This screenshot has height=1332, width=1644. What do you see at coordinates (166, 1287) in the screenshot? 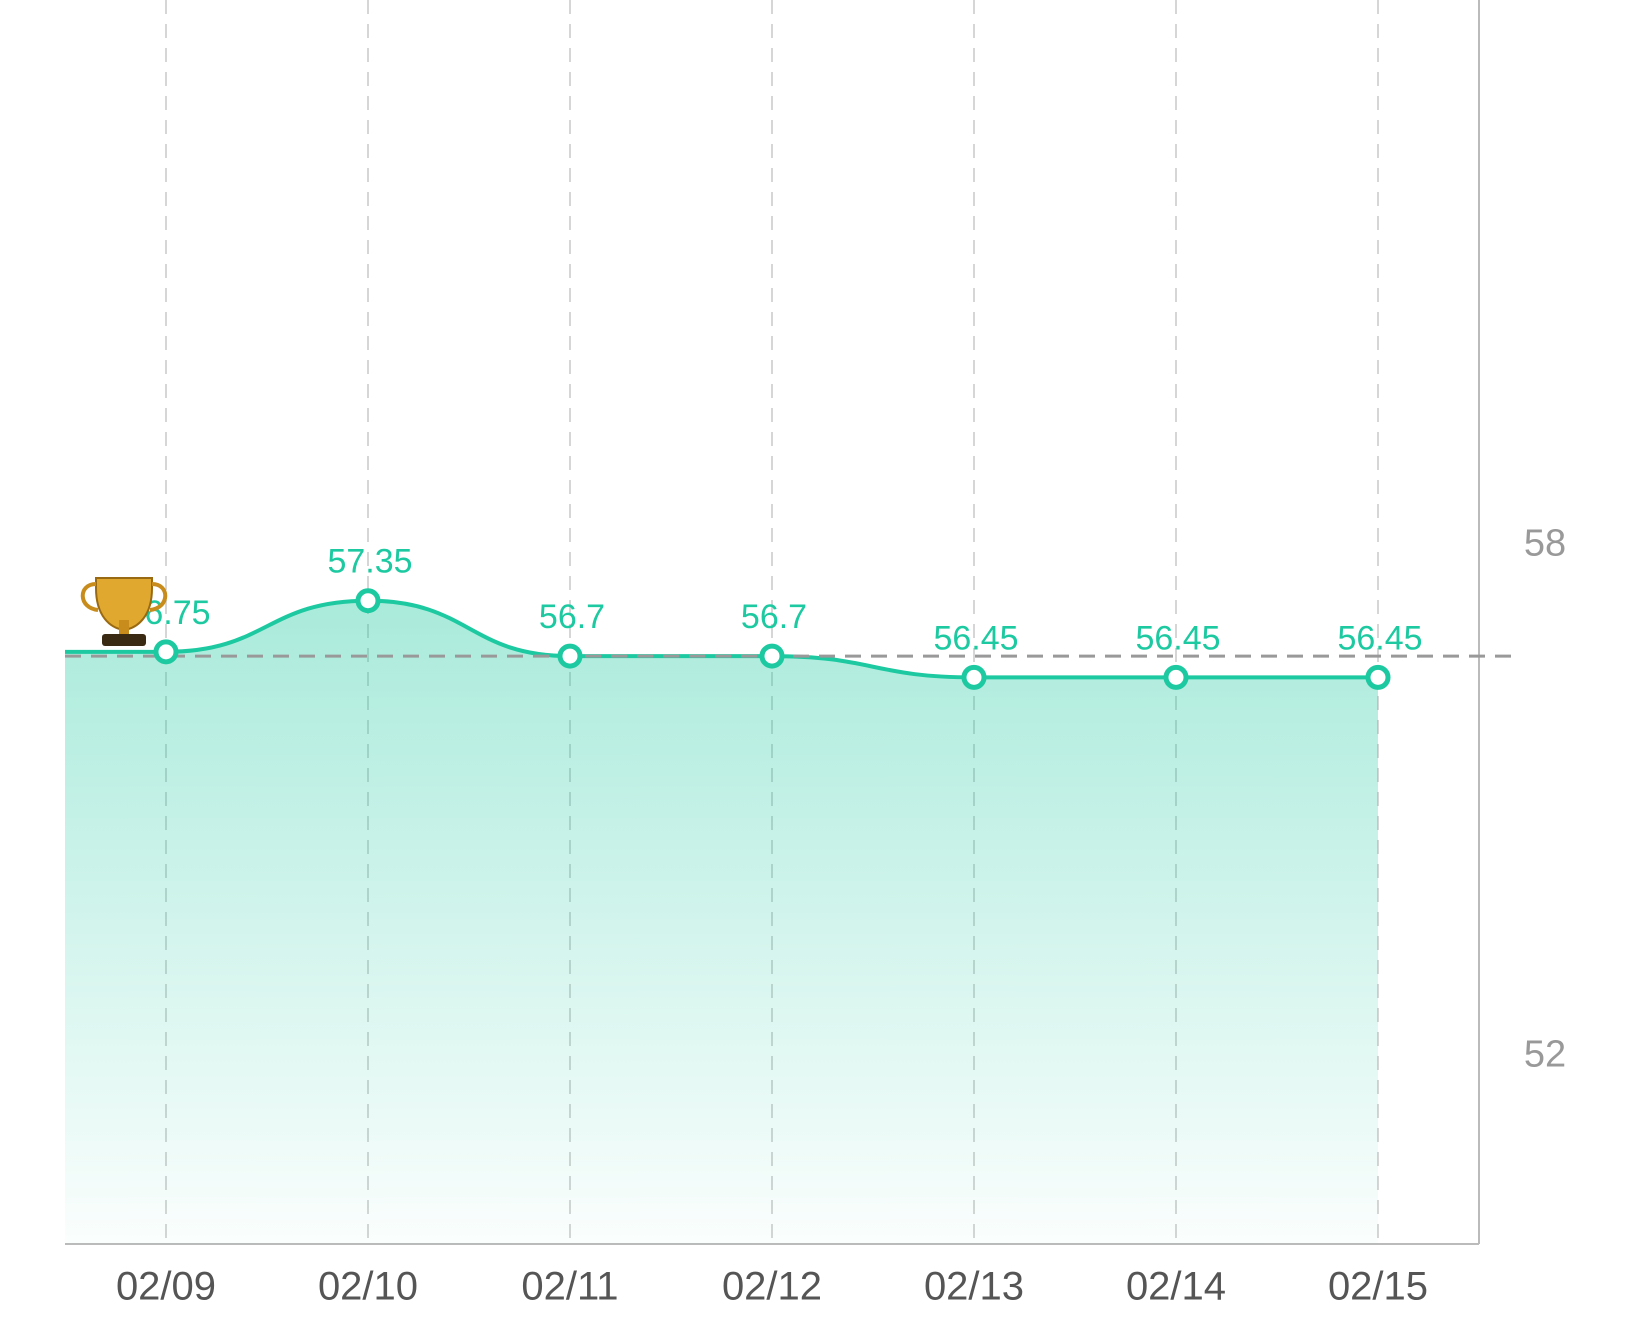
I see `x-tick-label: 02/09` at bounding box center [166, 1287].